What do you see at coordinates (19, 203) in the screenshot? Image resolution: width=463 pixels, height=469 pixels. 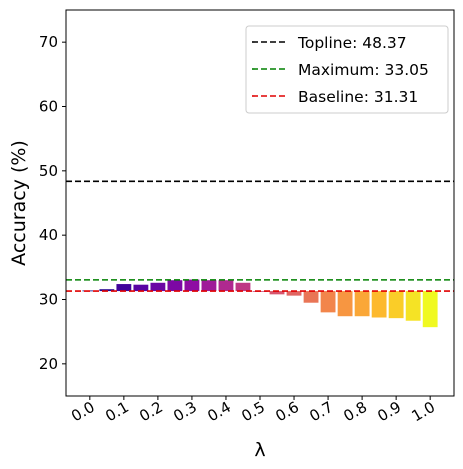 I see `y-axis-label: Accuracy (%)` at bounding box center [19, 203].